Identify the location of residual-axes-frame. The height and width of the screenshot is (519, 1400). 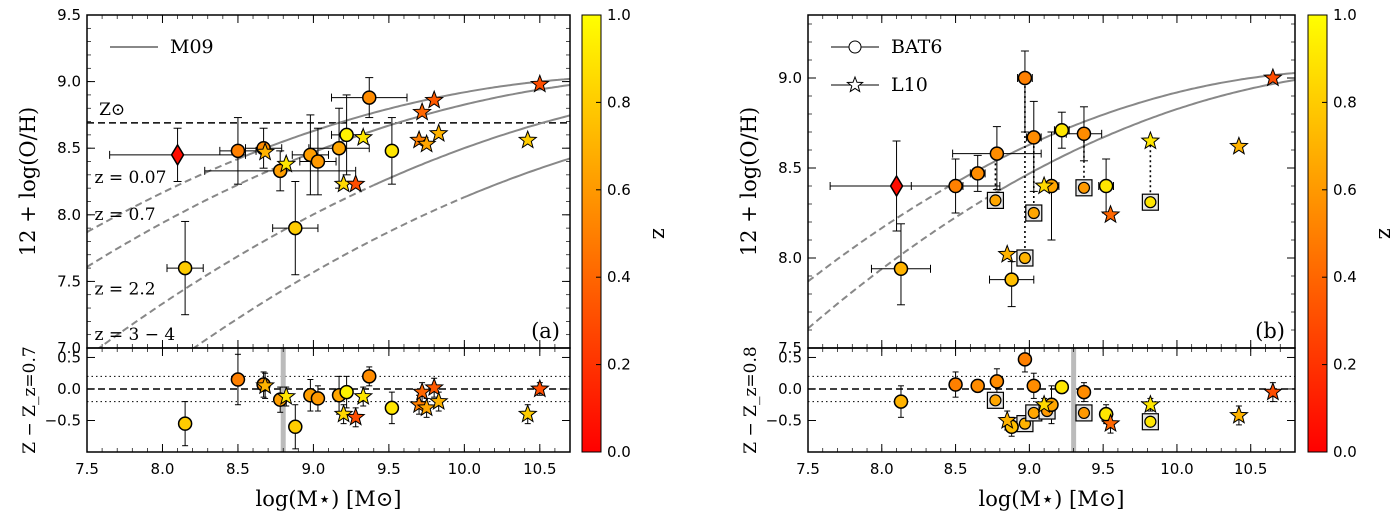
(328, 400).